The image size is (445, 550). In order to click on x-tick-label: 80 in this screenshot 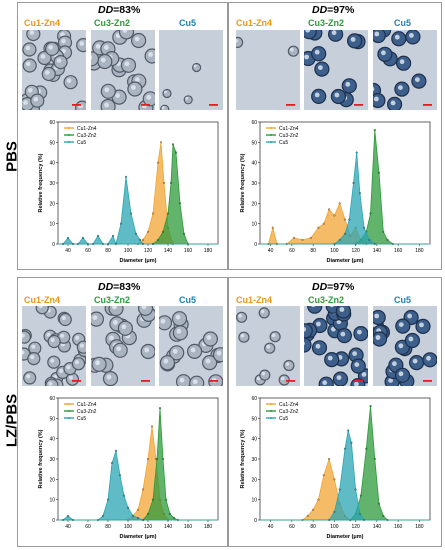, I will do `click(108, 251)`.